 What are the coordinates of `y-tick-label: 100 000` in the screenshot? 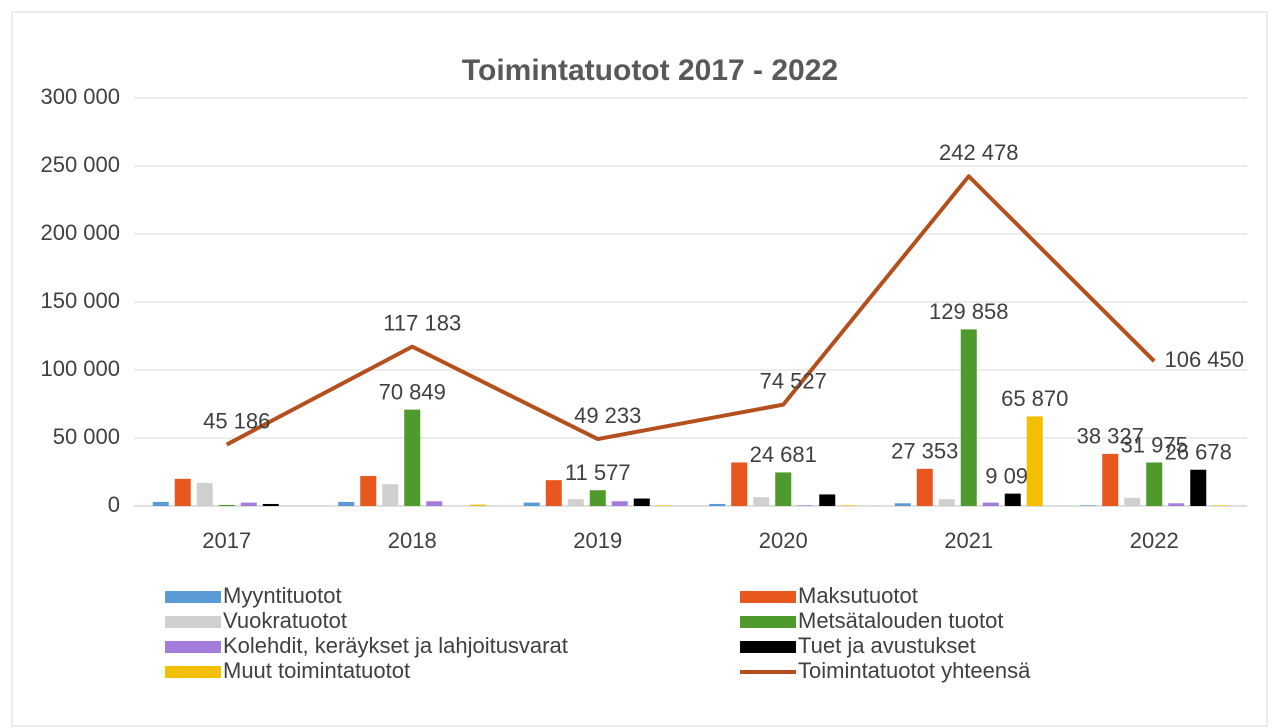 It's located at (80, 368).